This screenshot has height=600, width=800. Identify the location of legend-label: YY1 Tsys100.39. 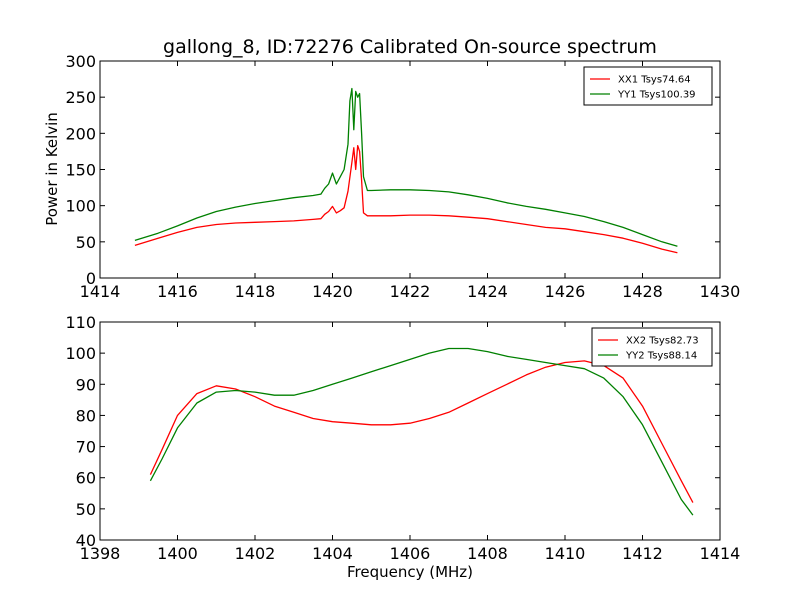
(656, 95).